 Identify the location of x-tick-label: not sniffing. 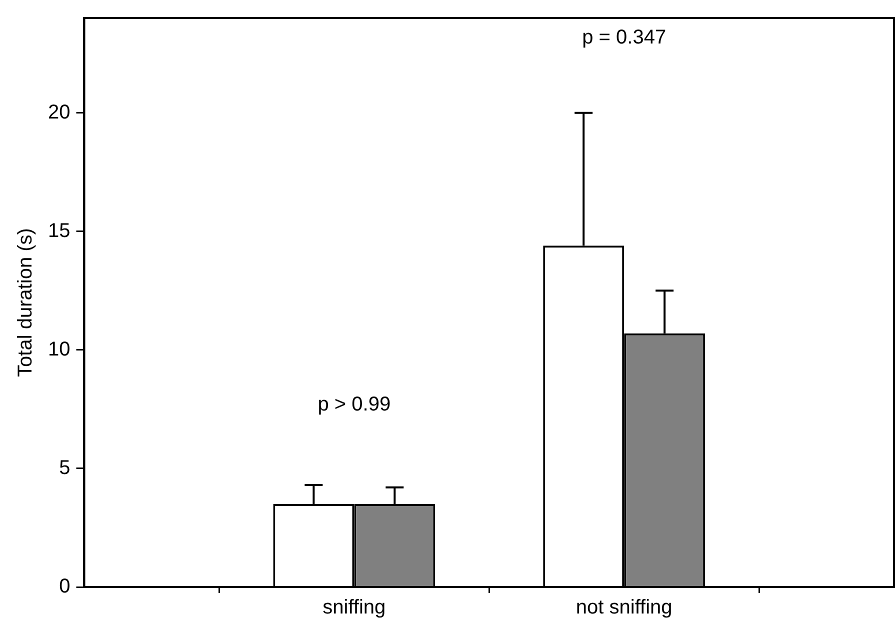
(624, 607).